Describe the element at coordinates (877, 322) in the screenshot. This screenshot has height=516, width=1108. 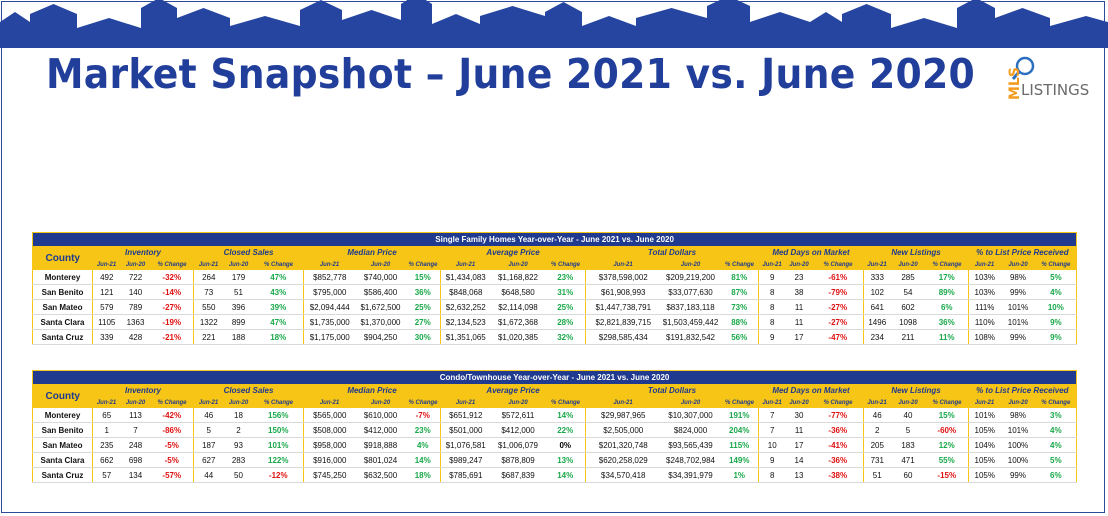
I see `cell: 1496` at that location.